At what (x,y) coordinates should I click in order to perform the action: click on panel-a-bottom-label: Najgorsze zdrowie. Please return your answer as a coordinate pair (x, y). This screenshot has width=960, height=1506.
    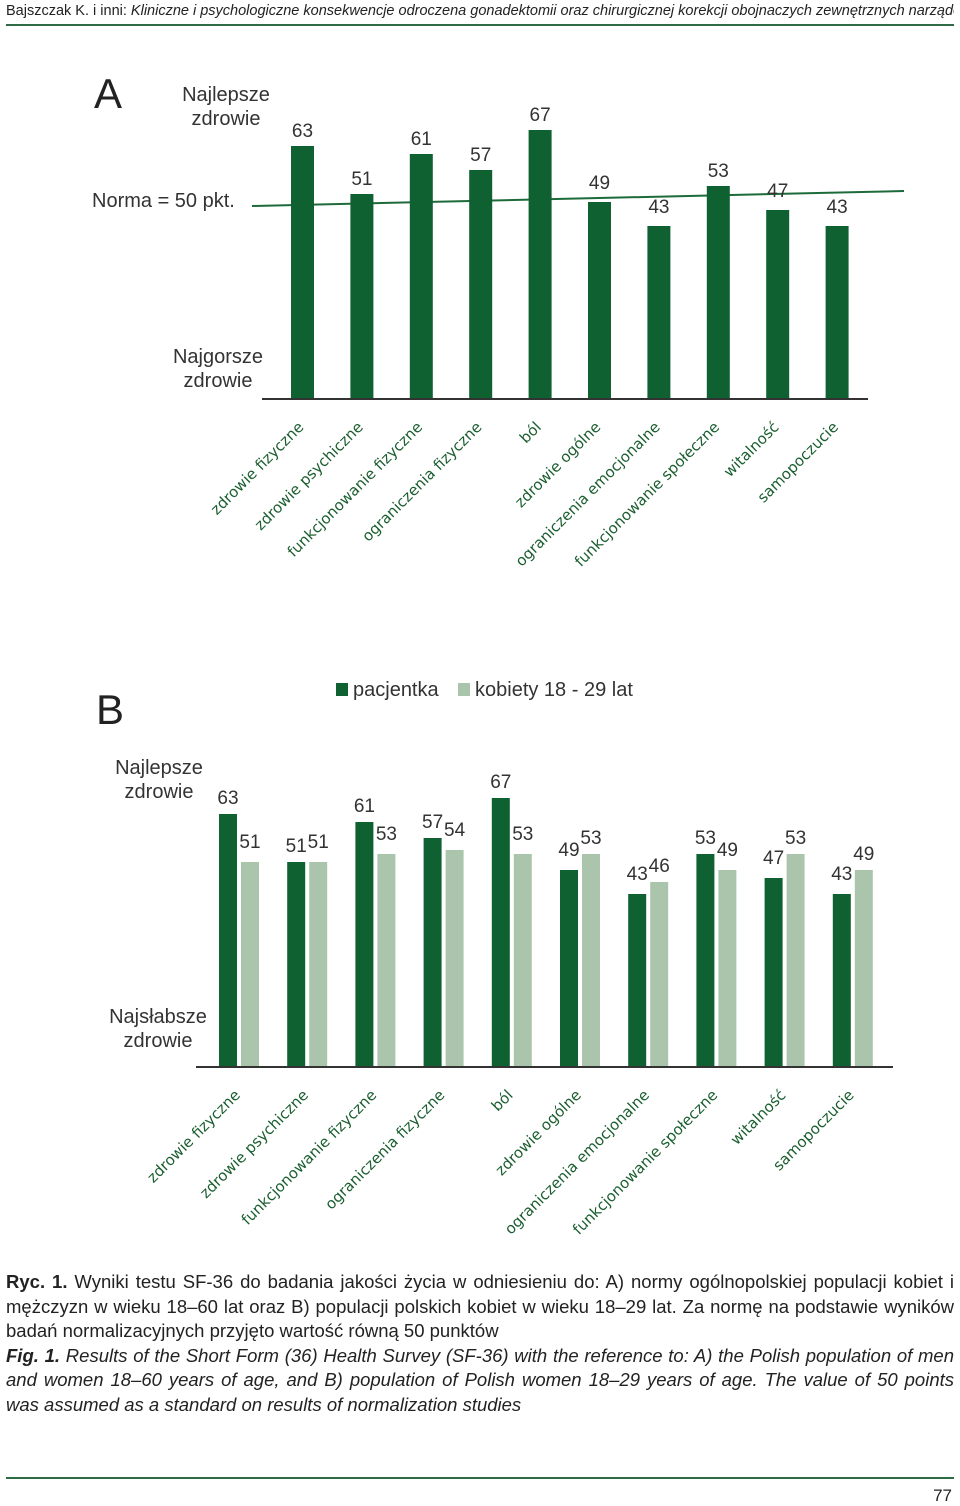
    Looking at the image, I should click on (218, 369).